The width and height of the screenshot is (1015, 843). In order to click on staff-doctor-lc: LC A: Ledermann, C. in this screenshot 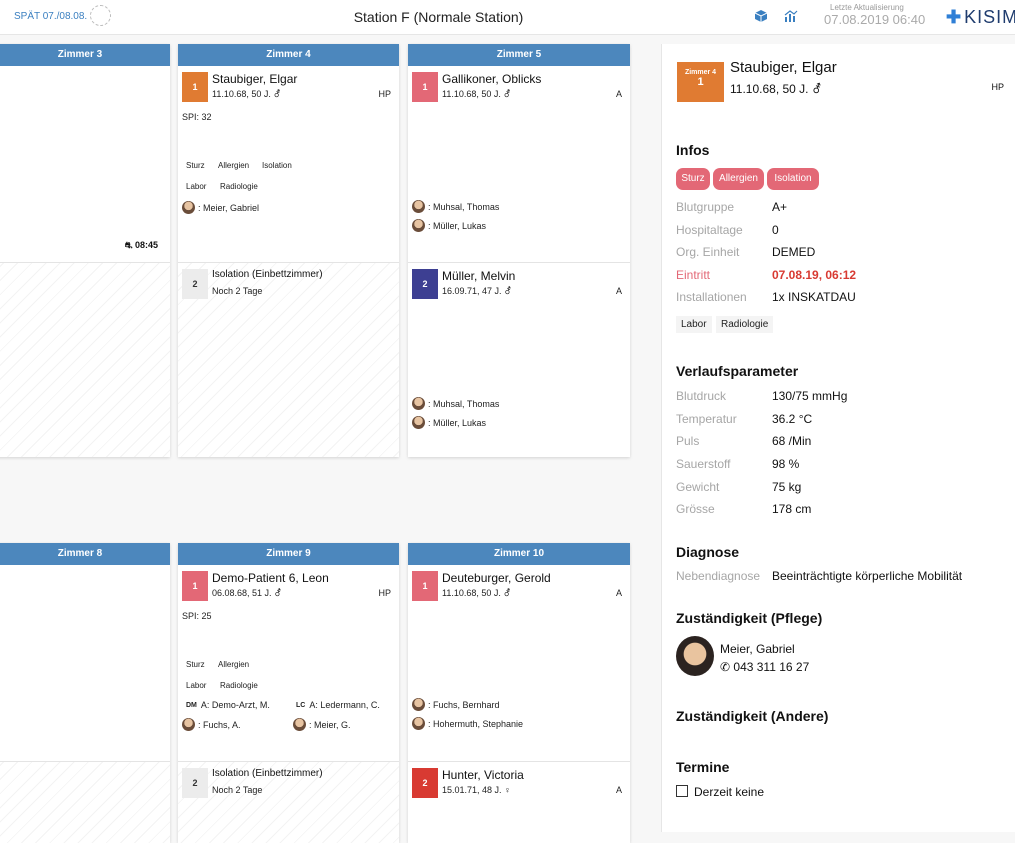, I will do `click(338, 705)`.